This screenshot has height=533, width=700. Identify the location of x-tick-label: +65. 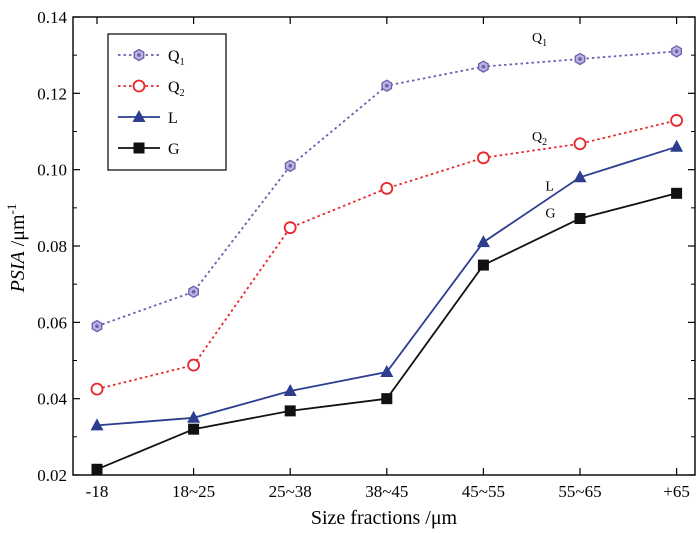
(676, 491).